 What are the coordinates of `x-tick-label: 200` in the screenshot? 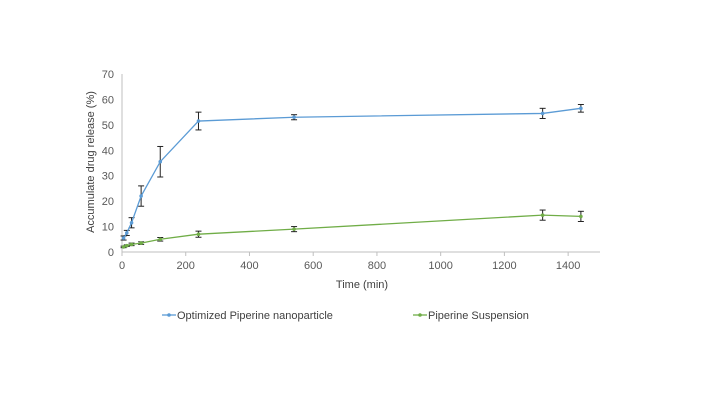 It's located at (186, 266).